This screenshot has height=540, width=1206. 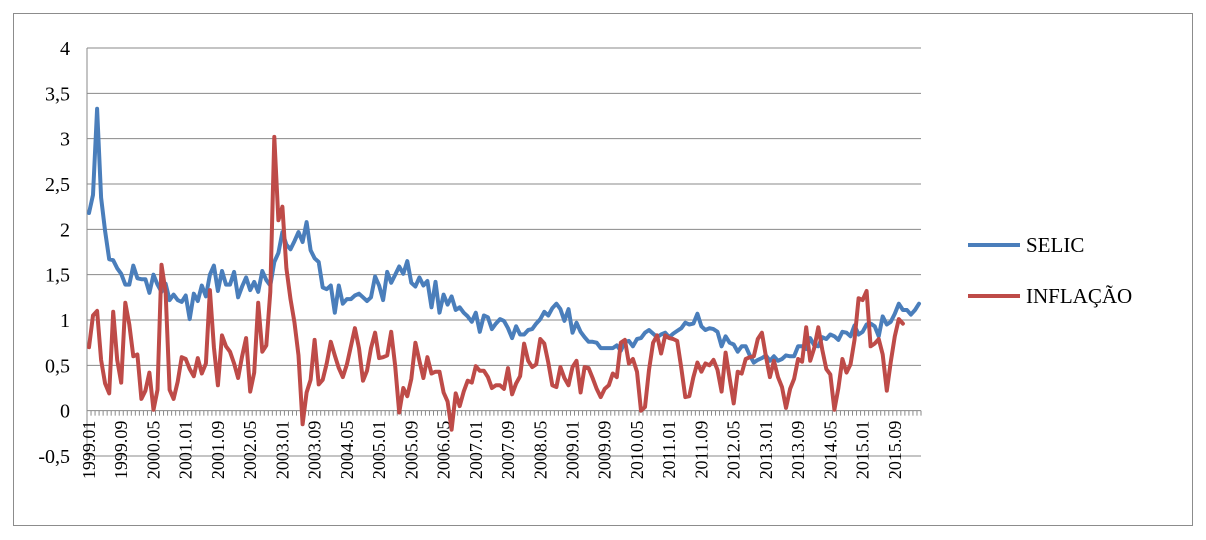 What do you see at coordinates (89, 450) in the screenshot?
I see `x-tick-label: 1999.01` at bounding box center [89, 450].